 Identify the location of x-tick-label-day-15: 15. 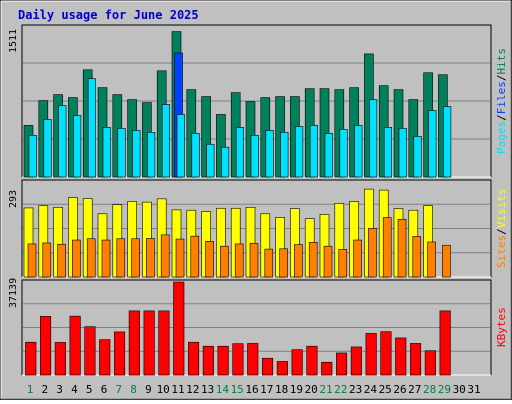
(237, 389).